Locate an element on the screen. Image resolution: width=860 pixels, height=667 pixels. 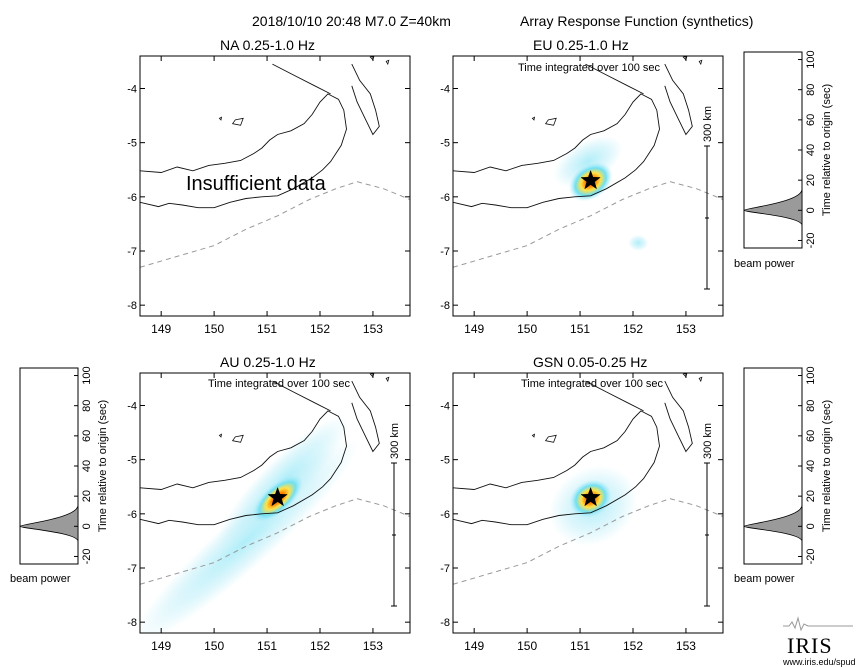
au-integration-note: Time integrated over 100 sec is located at coordinates (279, 384).